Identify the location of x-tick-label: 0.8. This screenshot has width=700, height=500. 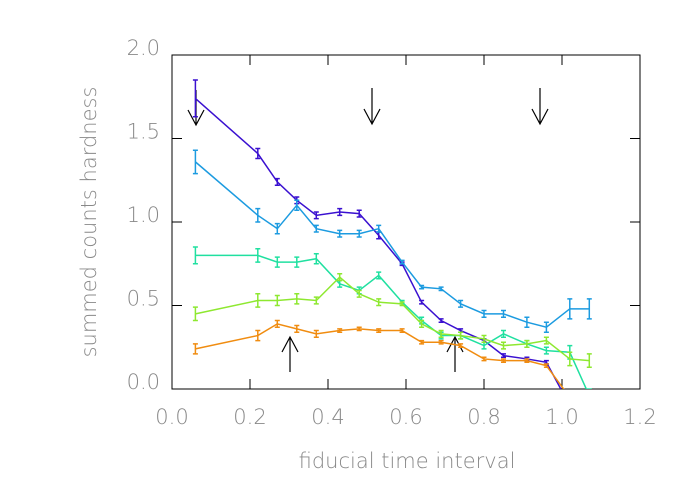
(483, 417).